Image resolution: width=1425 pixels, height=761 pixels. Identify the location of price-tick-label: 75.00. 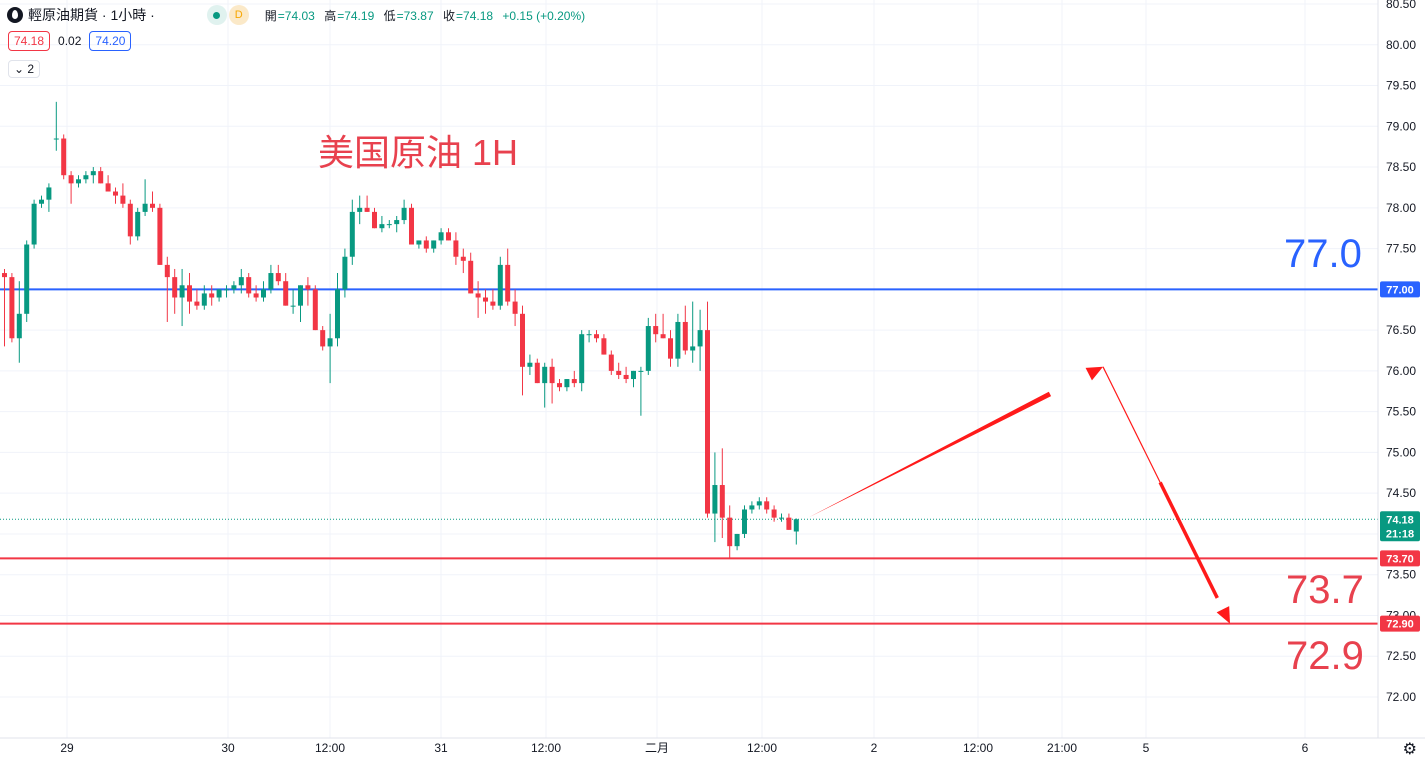
(1401, 452).